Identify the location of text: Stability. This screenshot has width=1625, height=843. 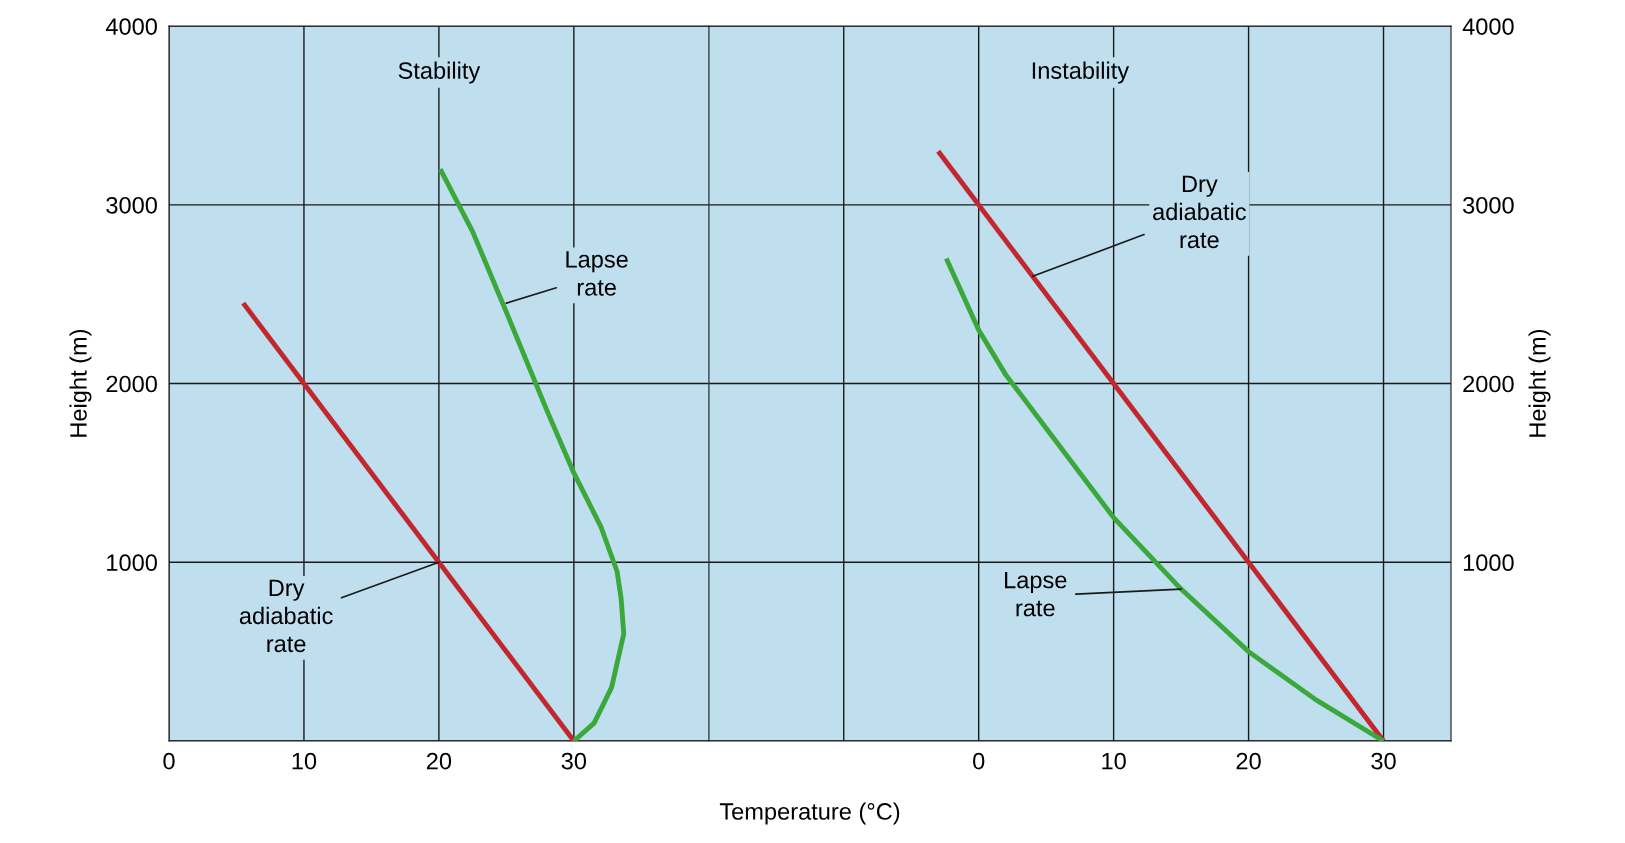
(439, 72).